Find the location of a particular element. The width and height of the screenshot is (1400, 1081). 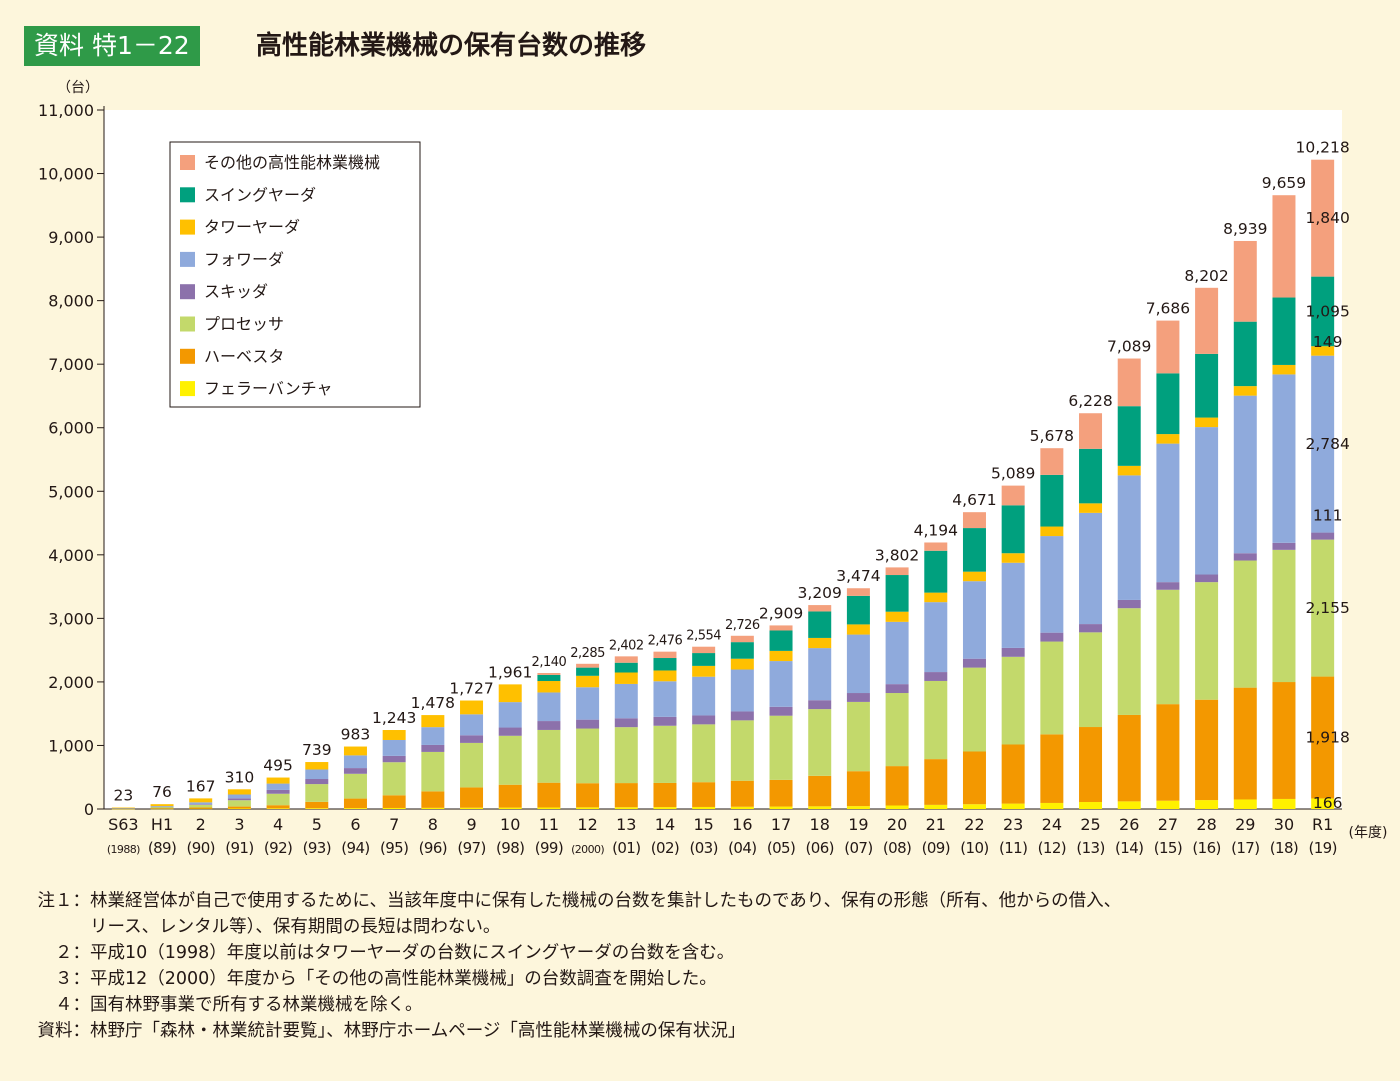

bar-total-label: 2,726 is located at coordinates (742, 625).